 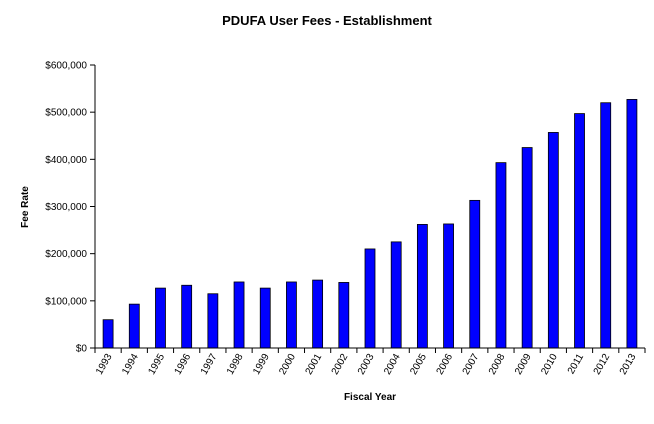 What do you see at coordinates (265, 318) in the screenshot?
I see `bar-1999` at bounding box center [265, 318].